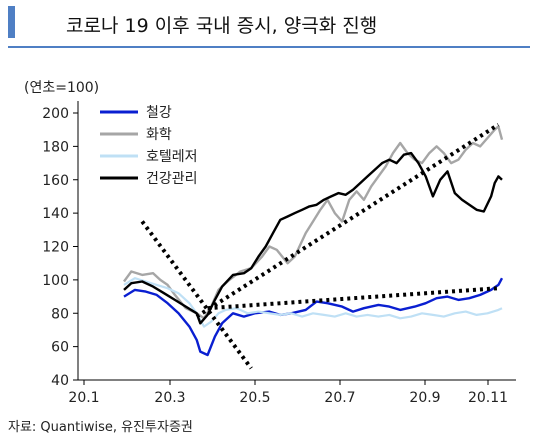 This screenshot has width=537, height=444. I want to click on y-axis-label: (연초=100), so click(61, 88).